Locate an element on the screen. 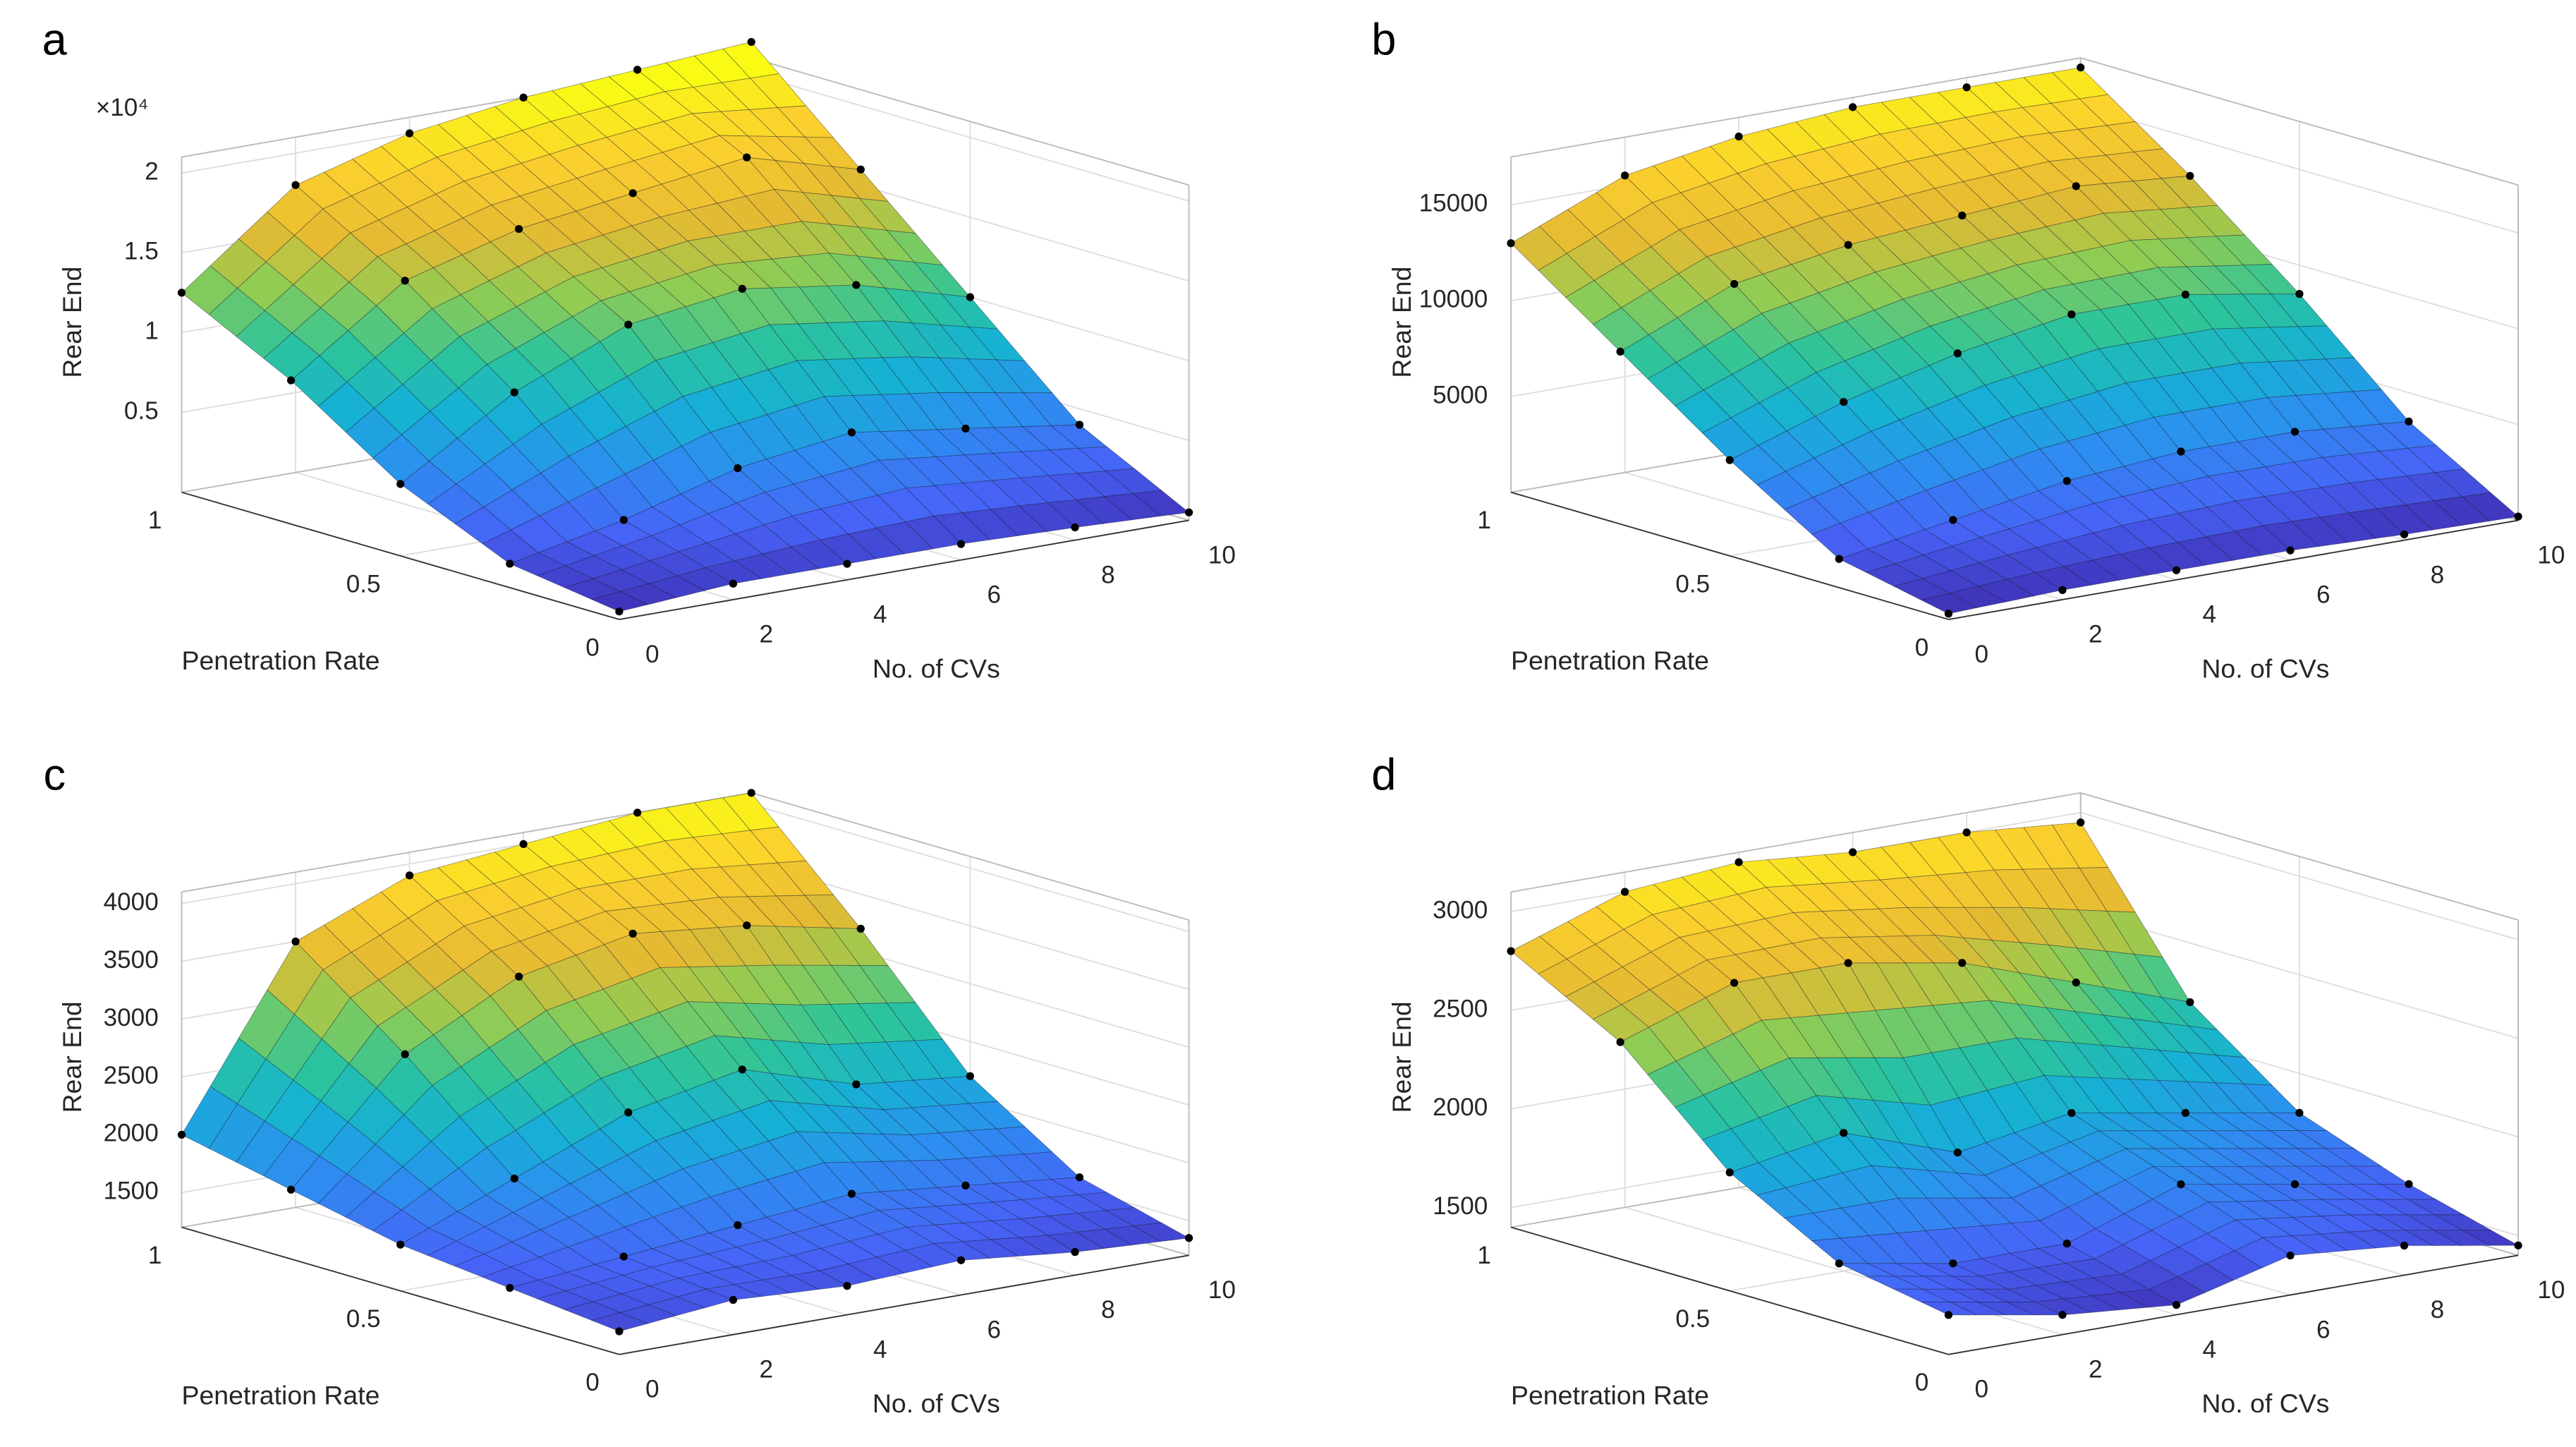 The width and height of the screenshot is (2576, 1447). x-tick-label: 10 is located at coordinates (2551, 1290).